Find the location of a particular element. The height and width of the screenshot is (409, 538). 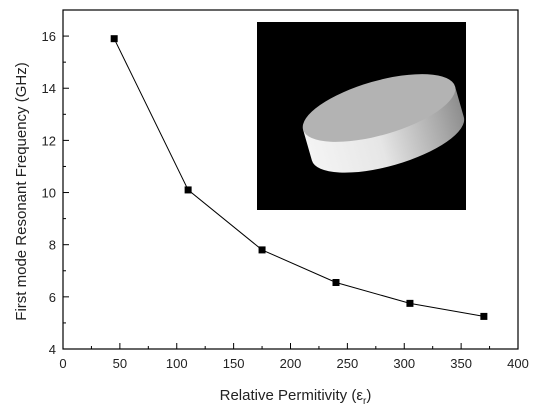

y-tick-label: 10 is located at coordinates (49, 193).